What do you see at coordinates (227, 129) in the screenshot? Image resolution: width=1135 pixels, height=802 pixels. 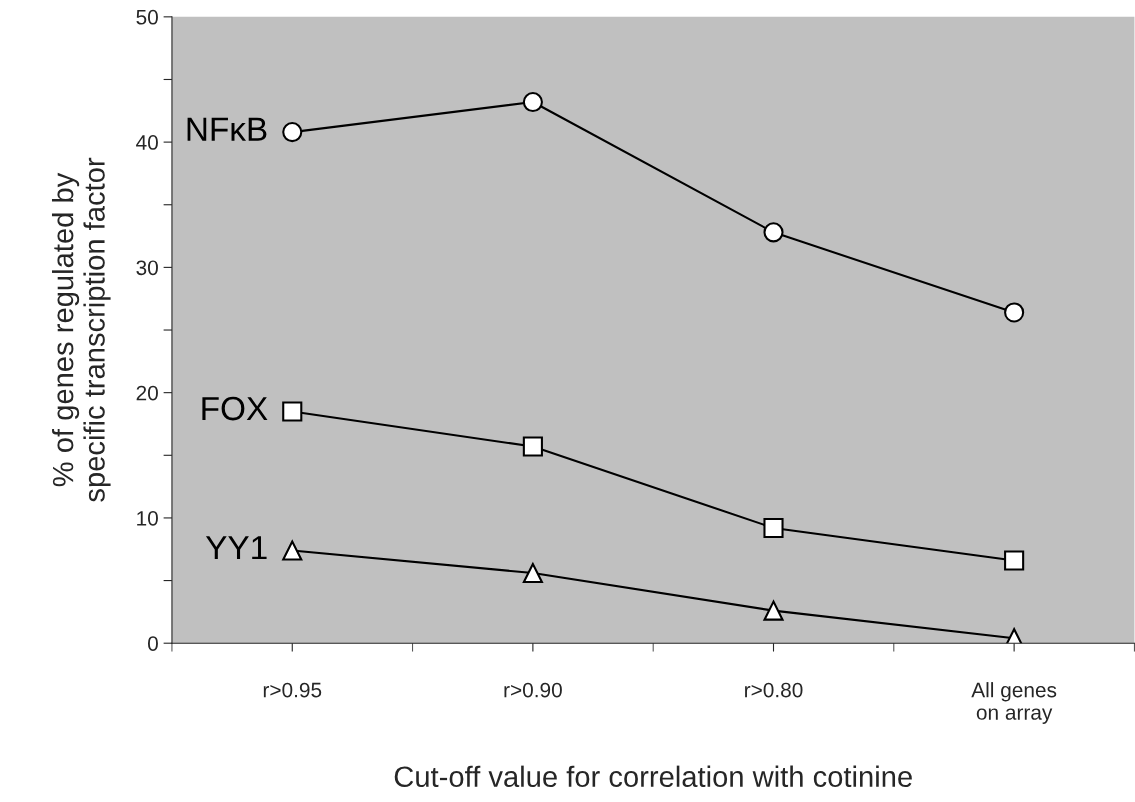 I see `series-label: NFκB` at bounding box center [227, 129].